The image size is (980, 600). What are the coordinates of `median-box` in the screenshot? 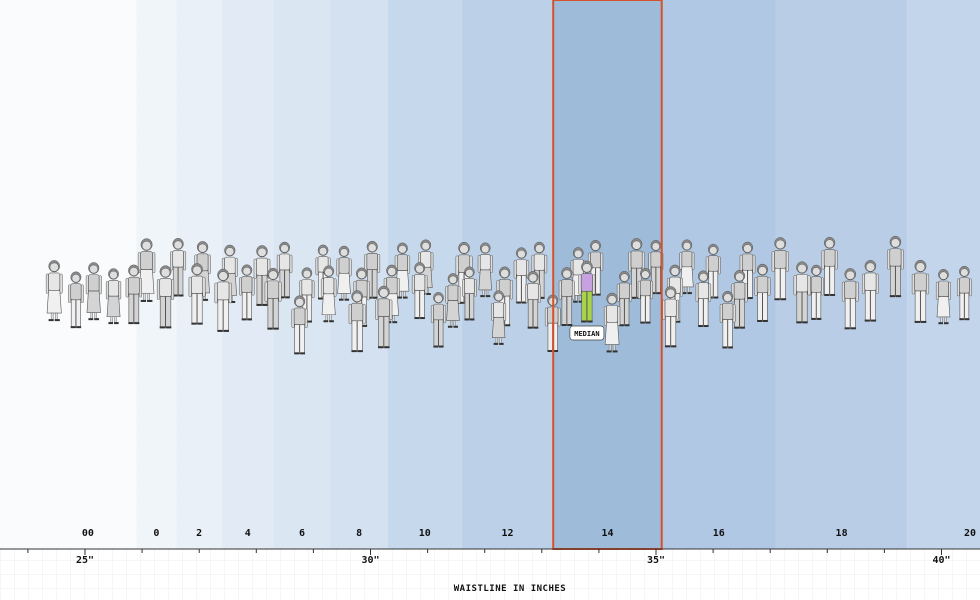 It's located at (587, 333).